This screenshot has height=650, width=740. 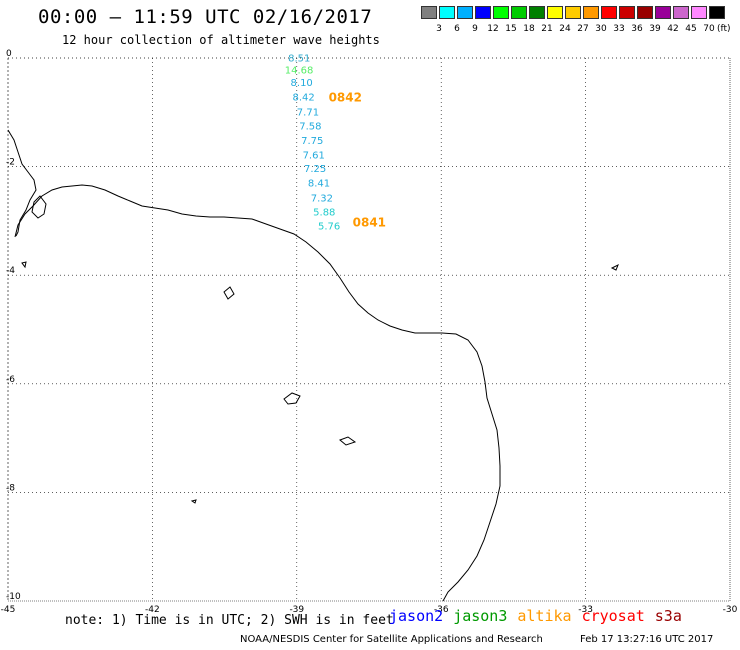 What do you see at coordinates (668, 616) in the screenshot?
I see `satellite-name: s3a` at bounding box center [668, 616].